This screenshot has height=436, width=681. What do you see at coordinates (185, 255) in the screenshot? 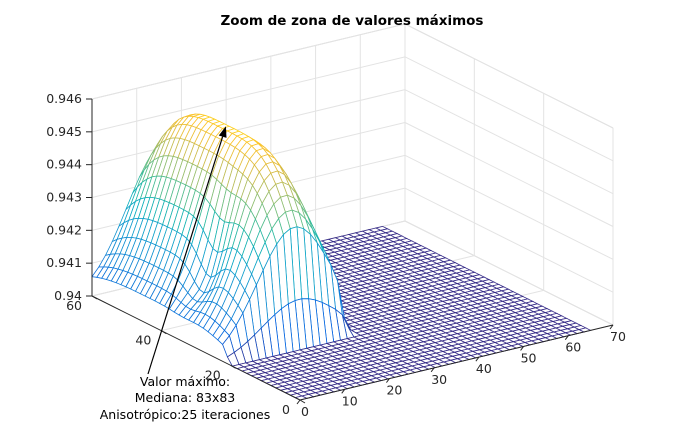
I see `annotation-arrow` at bounding box center [185, 255].